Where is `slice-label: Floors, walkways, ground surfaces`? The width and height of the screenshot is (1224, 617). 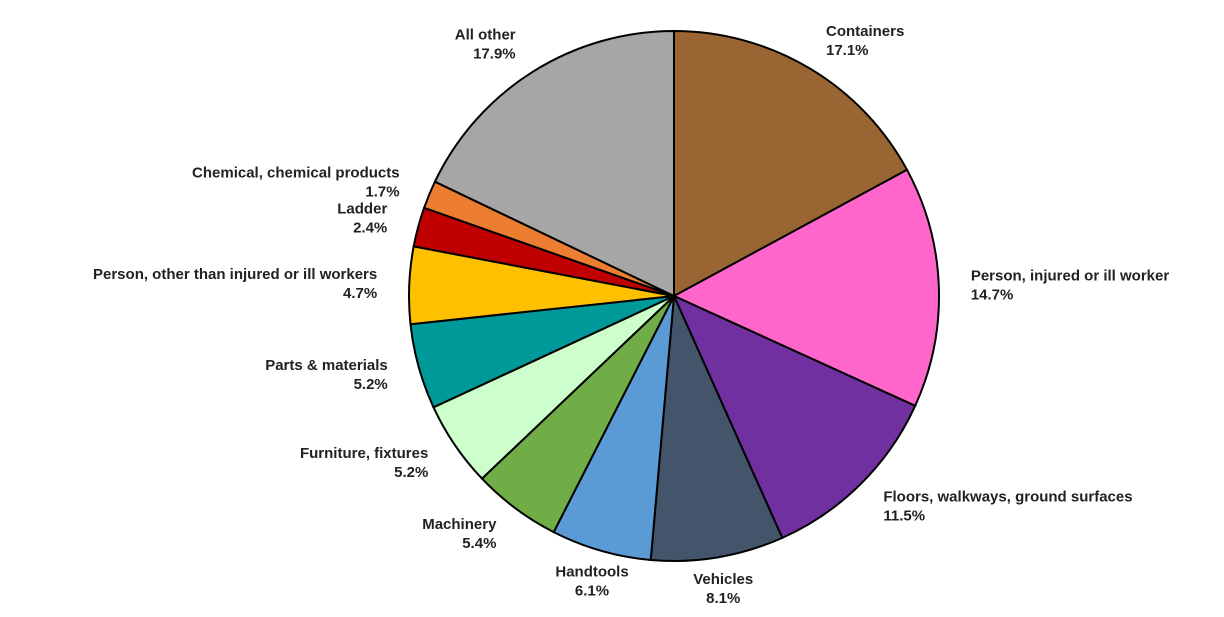
slice-label: Floors, walkways, ground surfaces is located at coordinates (1007, 497).